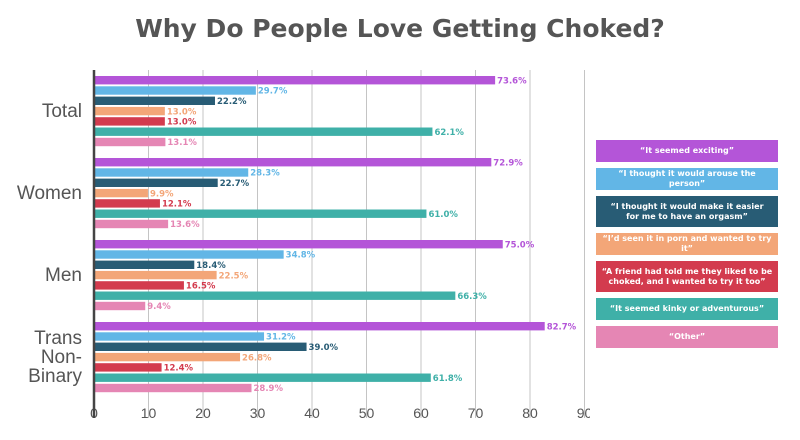 This screenshot has height=440, width=800. I want to click on legend-label-line: “It seemed exciting”, so click(687, 150).